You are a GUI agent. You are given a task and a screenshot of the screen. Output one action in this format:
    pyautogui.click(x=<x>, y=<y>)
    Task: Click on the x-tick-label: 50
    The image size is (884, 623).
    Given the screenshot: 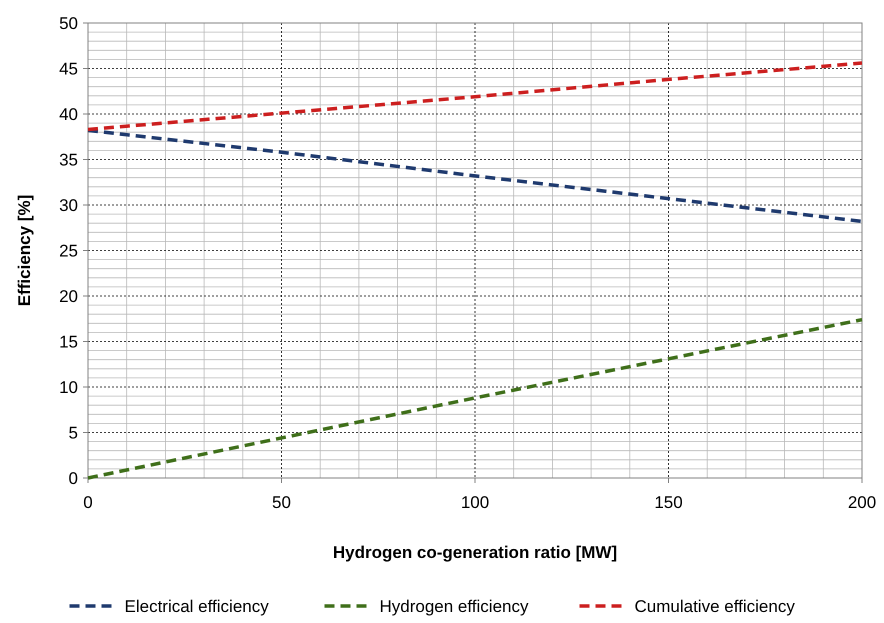 What is the action you would take?
    pyautogui.click(x=281, y=502)
    